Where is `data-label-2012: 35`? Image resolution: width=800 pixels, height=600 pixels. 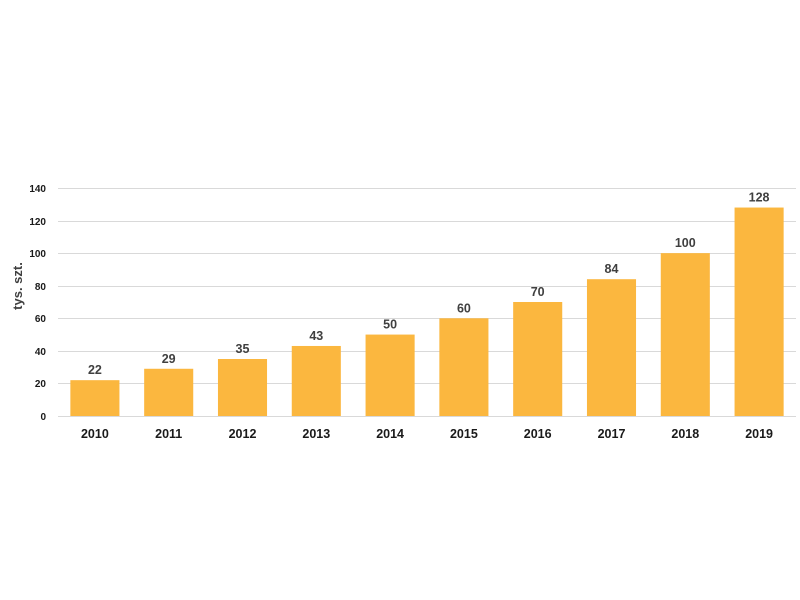 data-label-2012: 35 is located at coordinates (243, 349).